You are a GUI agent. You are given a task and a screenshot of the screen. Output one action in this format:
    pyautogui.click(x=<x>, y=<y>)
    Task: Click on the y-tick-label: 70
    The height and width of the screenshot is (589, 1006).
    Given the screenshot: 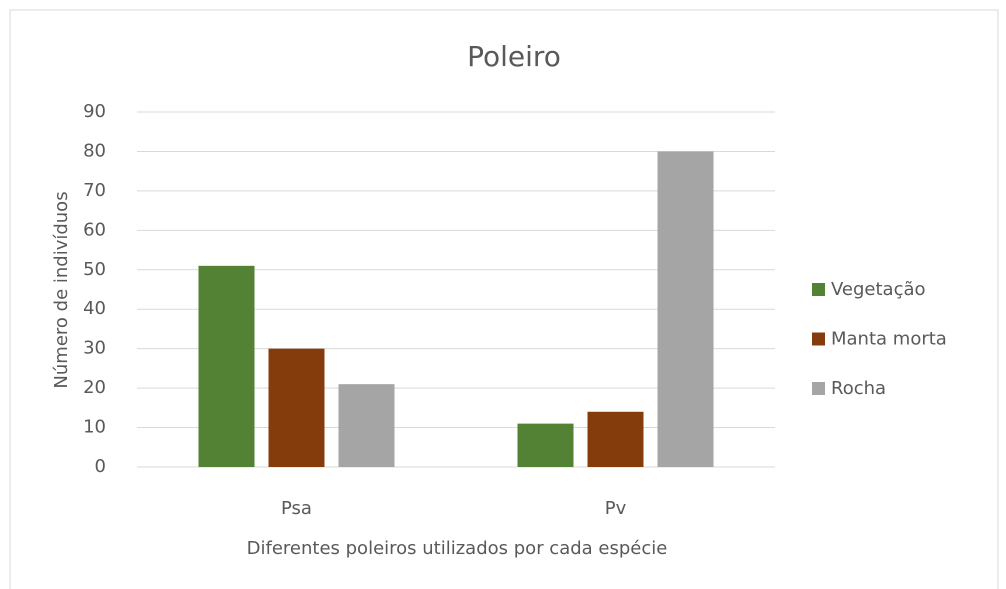 What is the action you would take?
    pyautogui.click(x=94, y=190)
    